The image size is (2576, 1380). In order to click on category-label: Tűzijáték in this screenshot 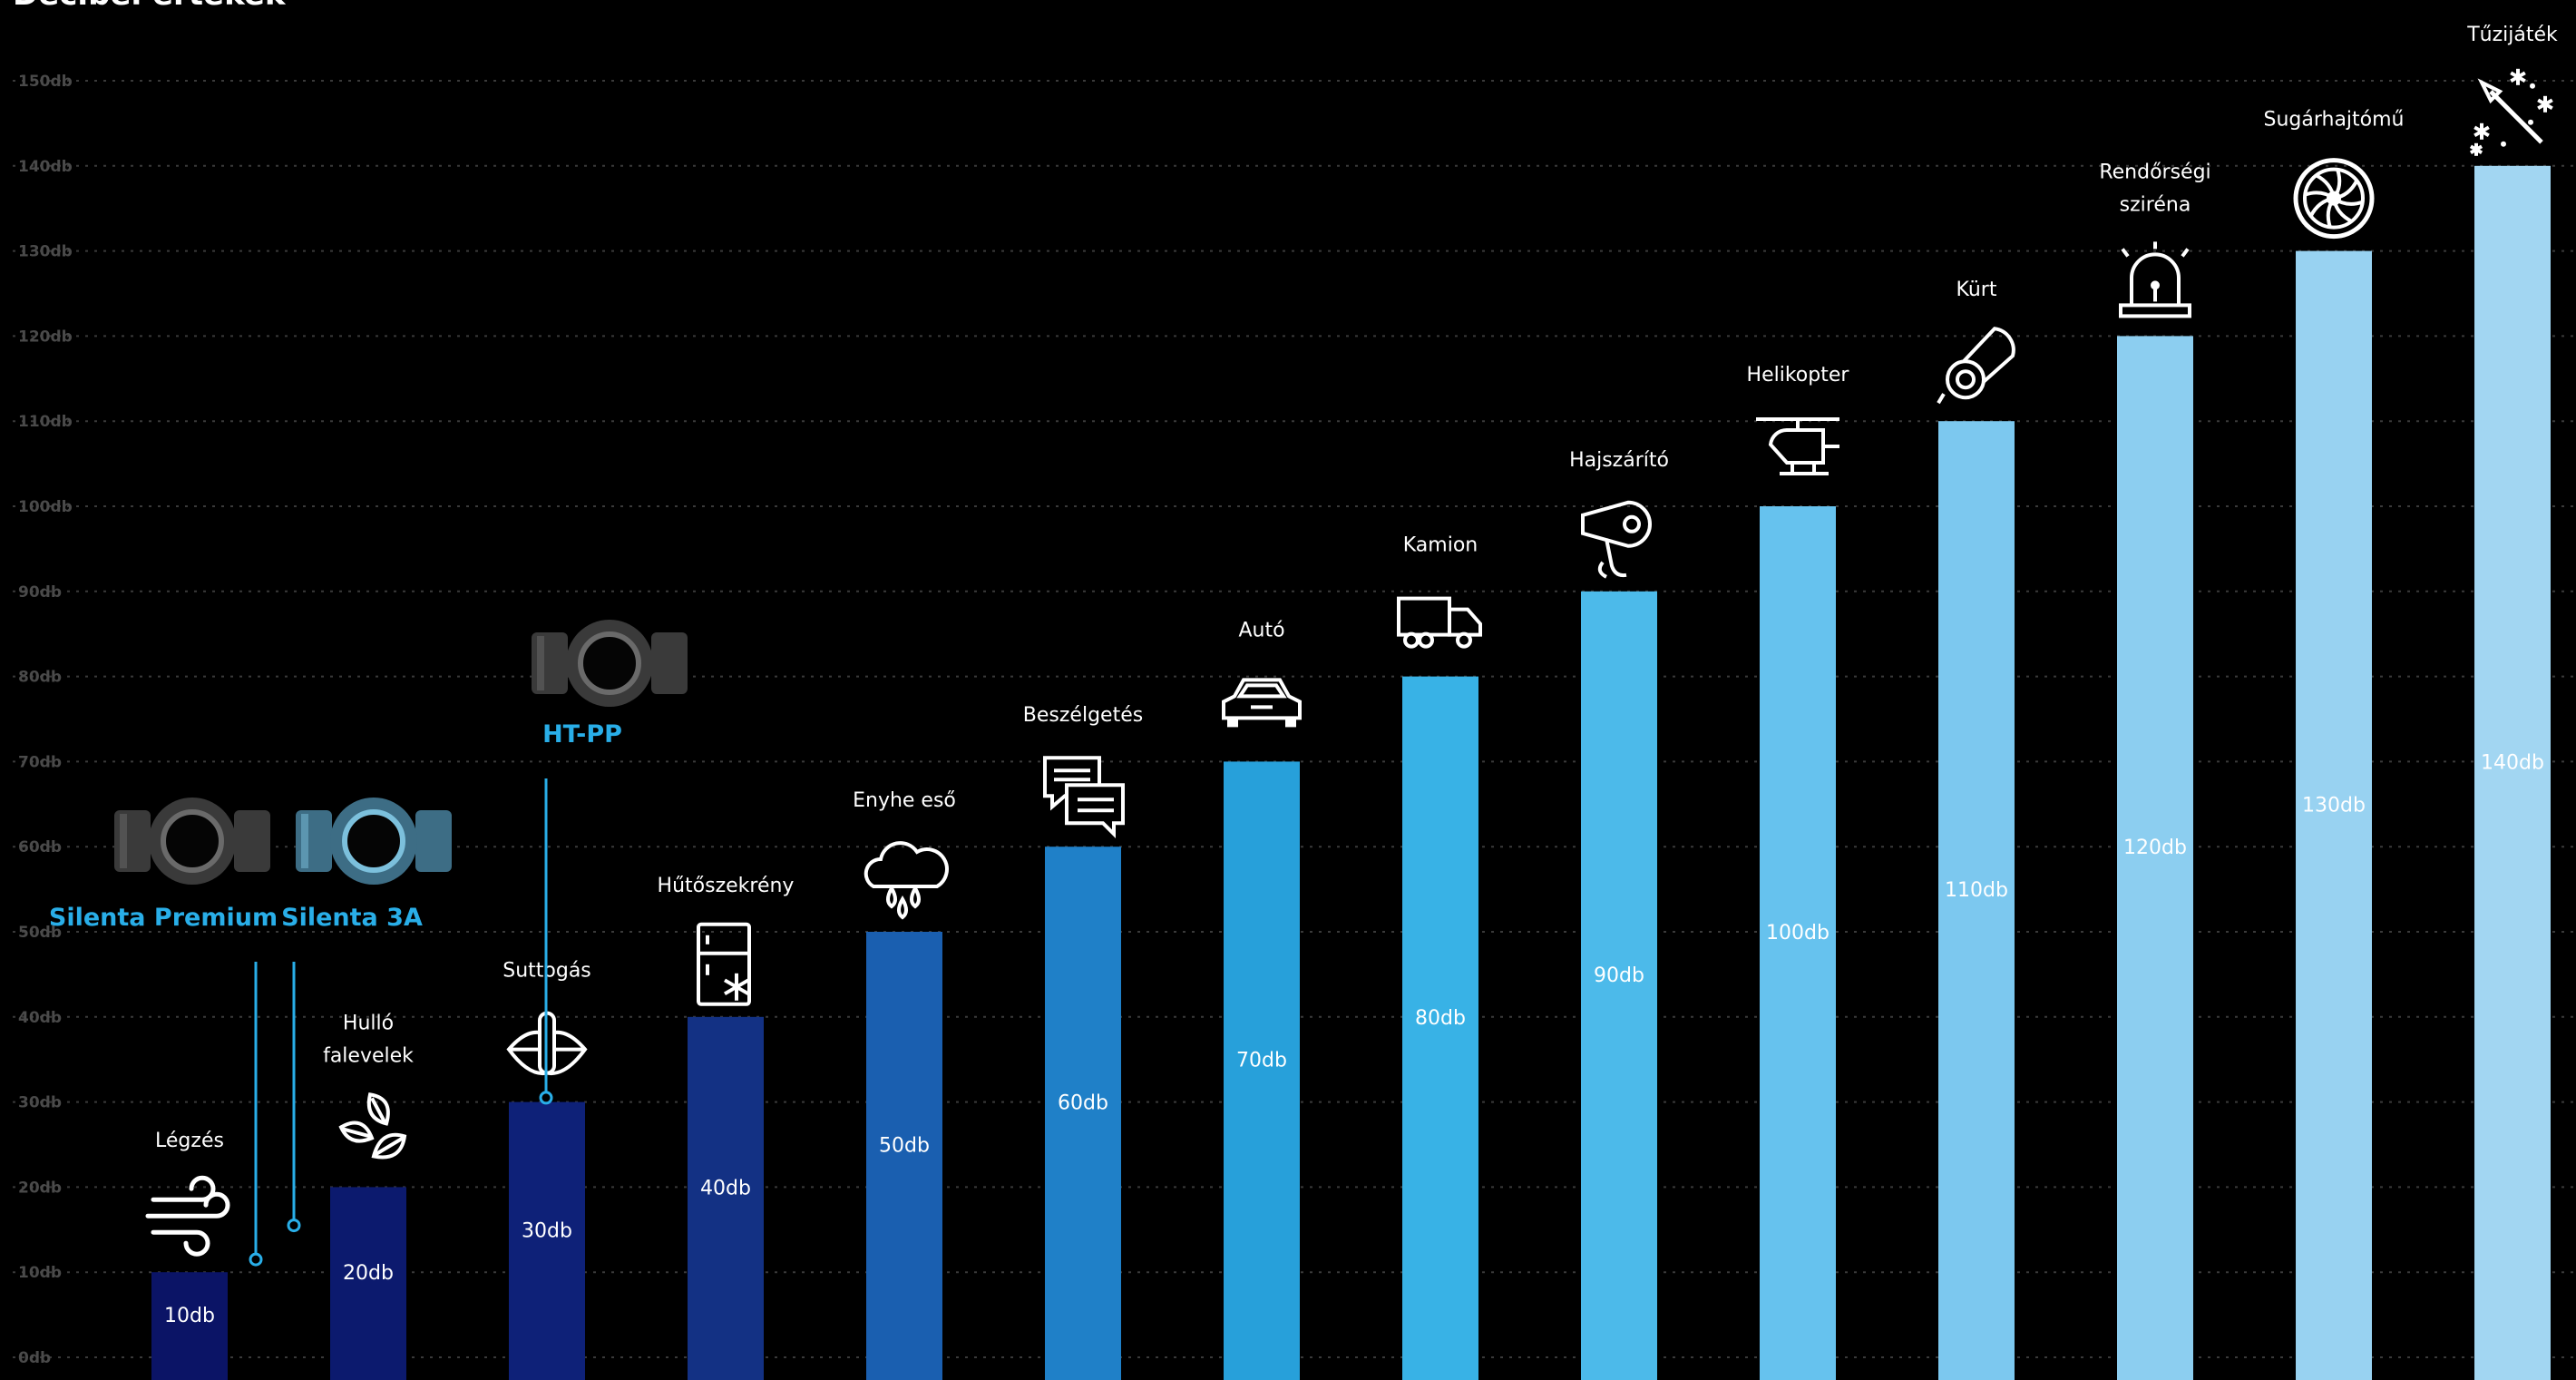, I will do `click(2512, 35)`.